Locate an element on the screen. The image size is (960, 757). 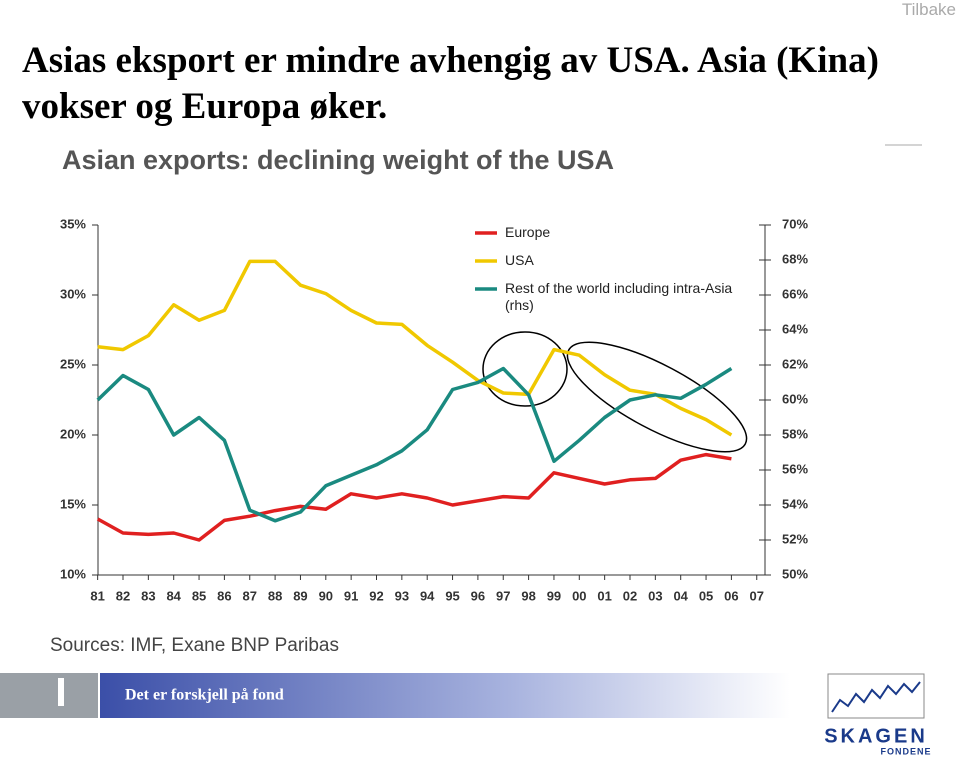
y-tick-label: 15% is located at coordinates (73, 503).